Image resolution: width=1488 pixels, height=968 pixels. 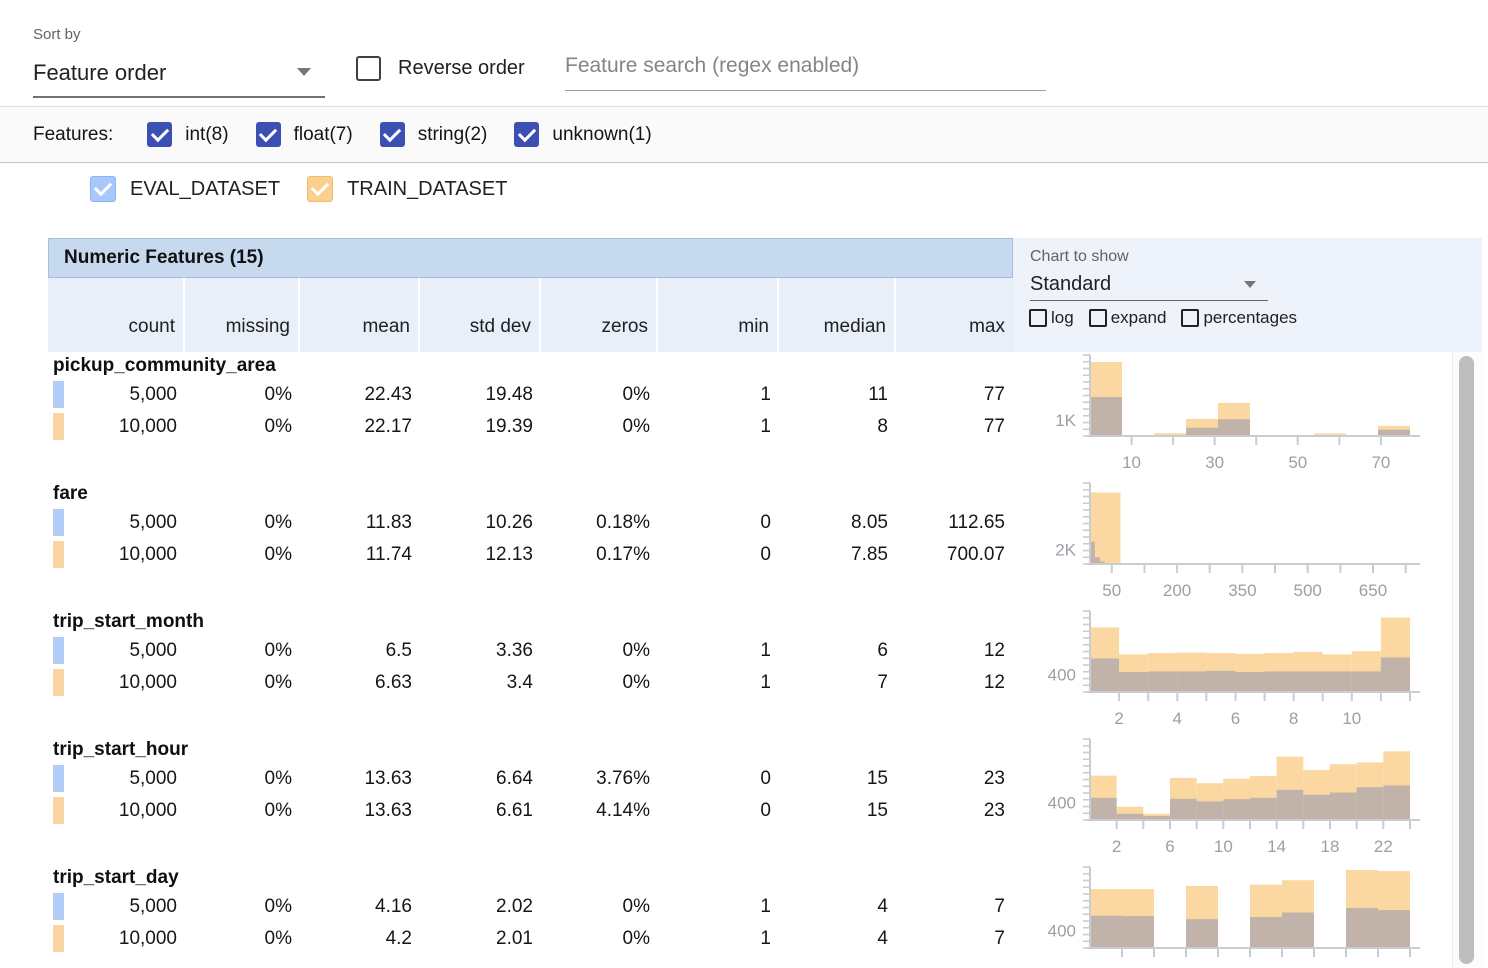 I want to click on column-header-median: median, so click(x=837, y=315).